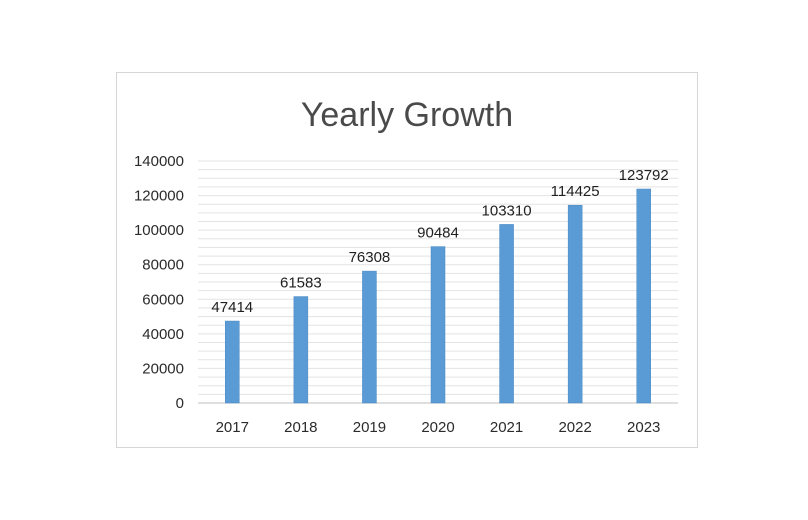  What do you see at coordinates (506, 427) in the screenshot?
I see `x-tick-label: 2021` at bounding box center [506, 427].